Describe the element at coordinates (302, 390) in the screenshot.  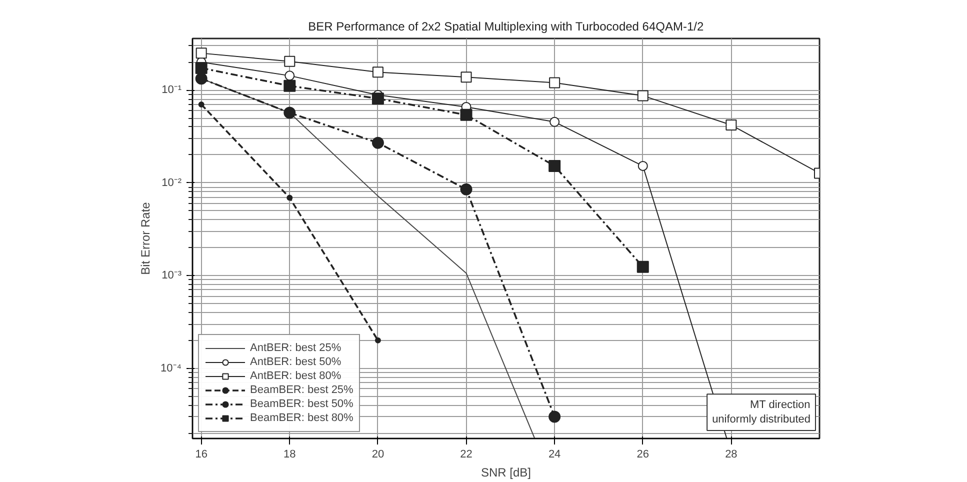
I see `legend-label: BeamBER: best 25%` at that location.